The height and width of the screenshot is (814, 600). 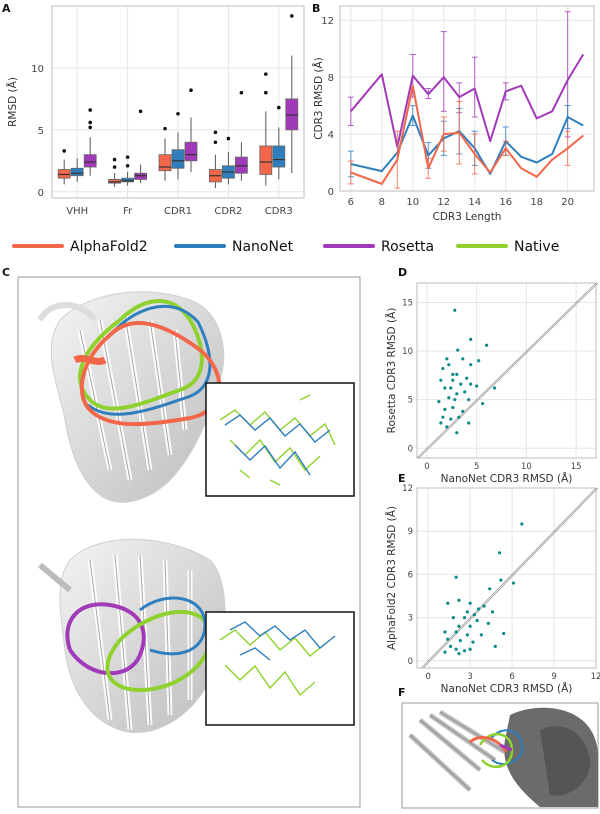 What do you see at coordinates (507, 478) in the screenshot?
I see `chart-d-xlabel: NanoNet CDR3 RMSD (Å)` at bounding box center [507, 478].